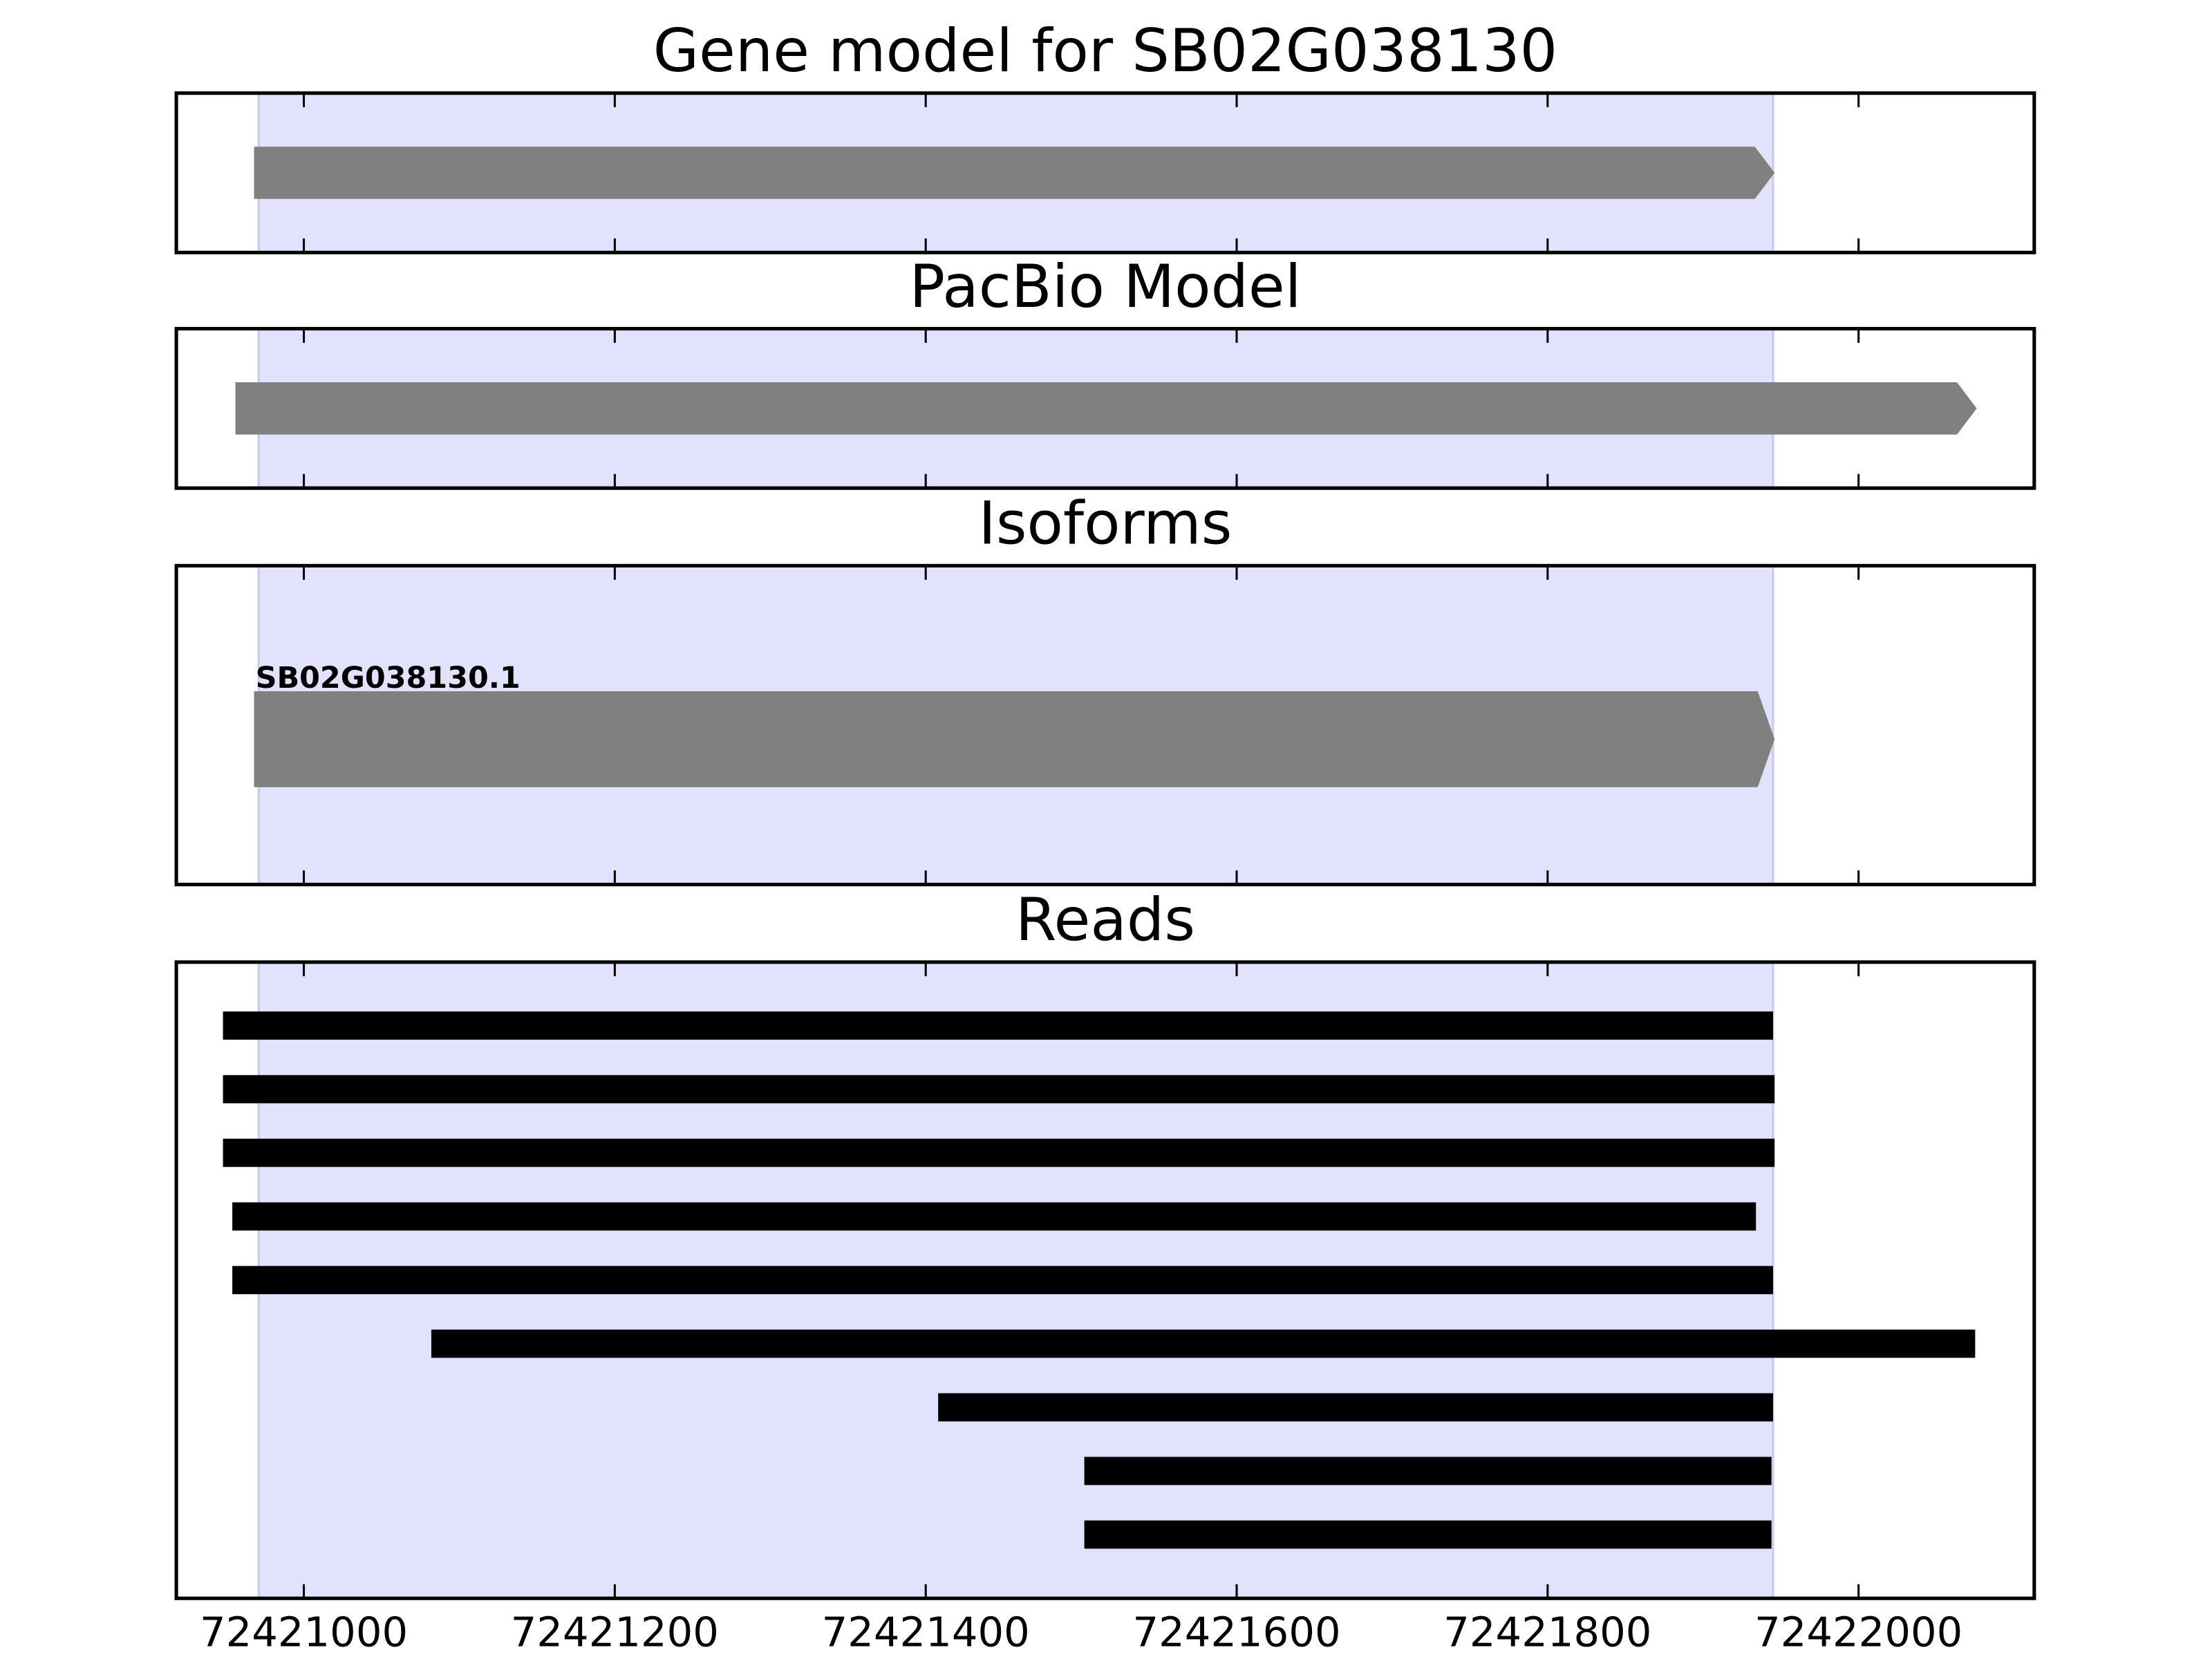 This screenshot has height=1659, width=2212. I want to click on x-tick-label: 72421200, so click(615, 1632).